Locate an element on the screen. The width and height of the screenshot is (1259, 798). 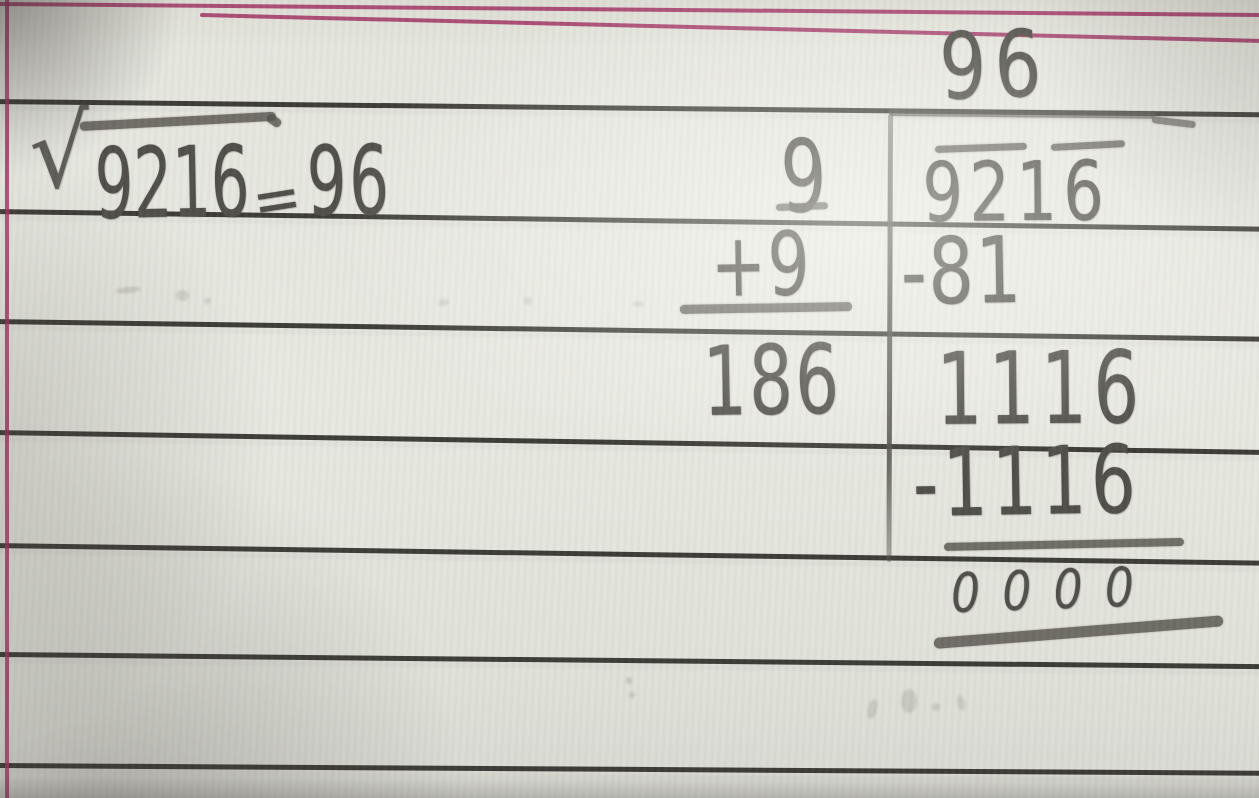
subtract-first: -81 is located at coordinates (961, 271).